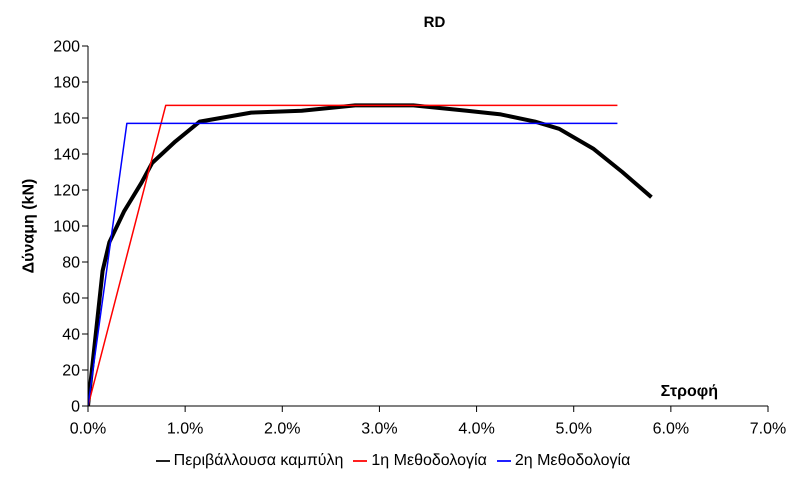 The width and height of the screenshot is (795, 478). I want to click on y-tick-label: 0, so click(75, 407).